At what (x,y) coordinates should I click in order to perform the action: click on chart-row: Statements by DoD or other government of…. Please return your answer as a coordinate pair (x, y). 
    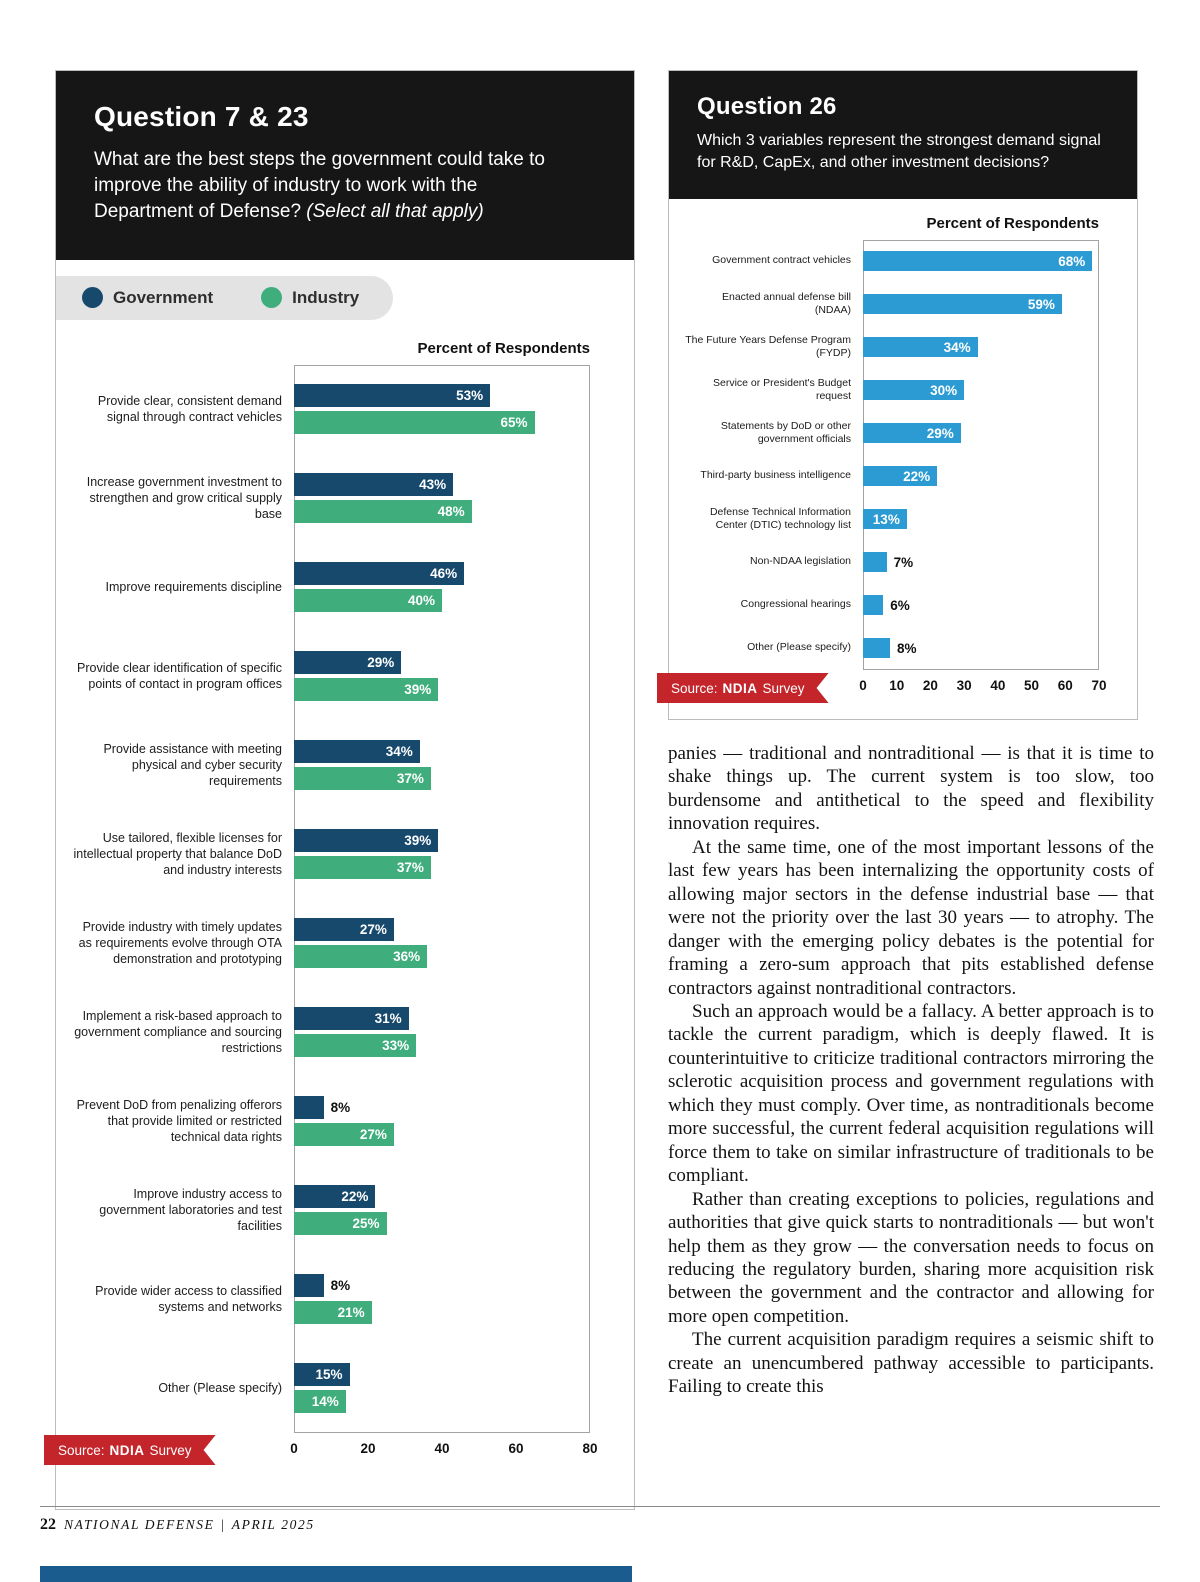
    Looking at the image, I should click on (891, 433).